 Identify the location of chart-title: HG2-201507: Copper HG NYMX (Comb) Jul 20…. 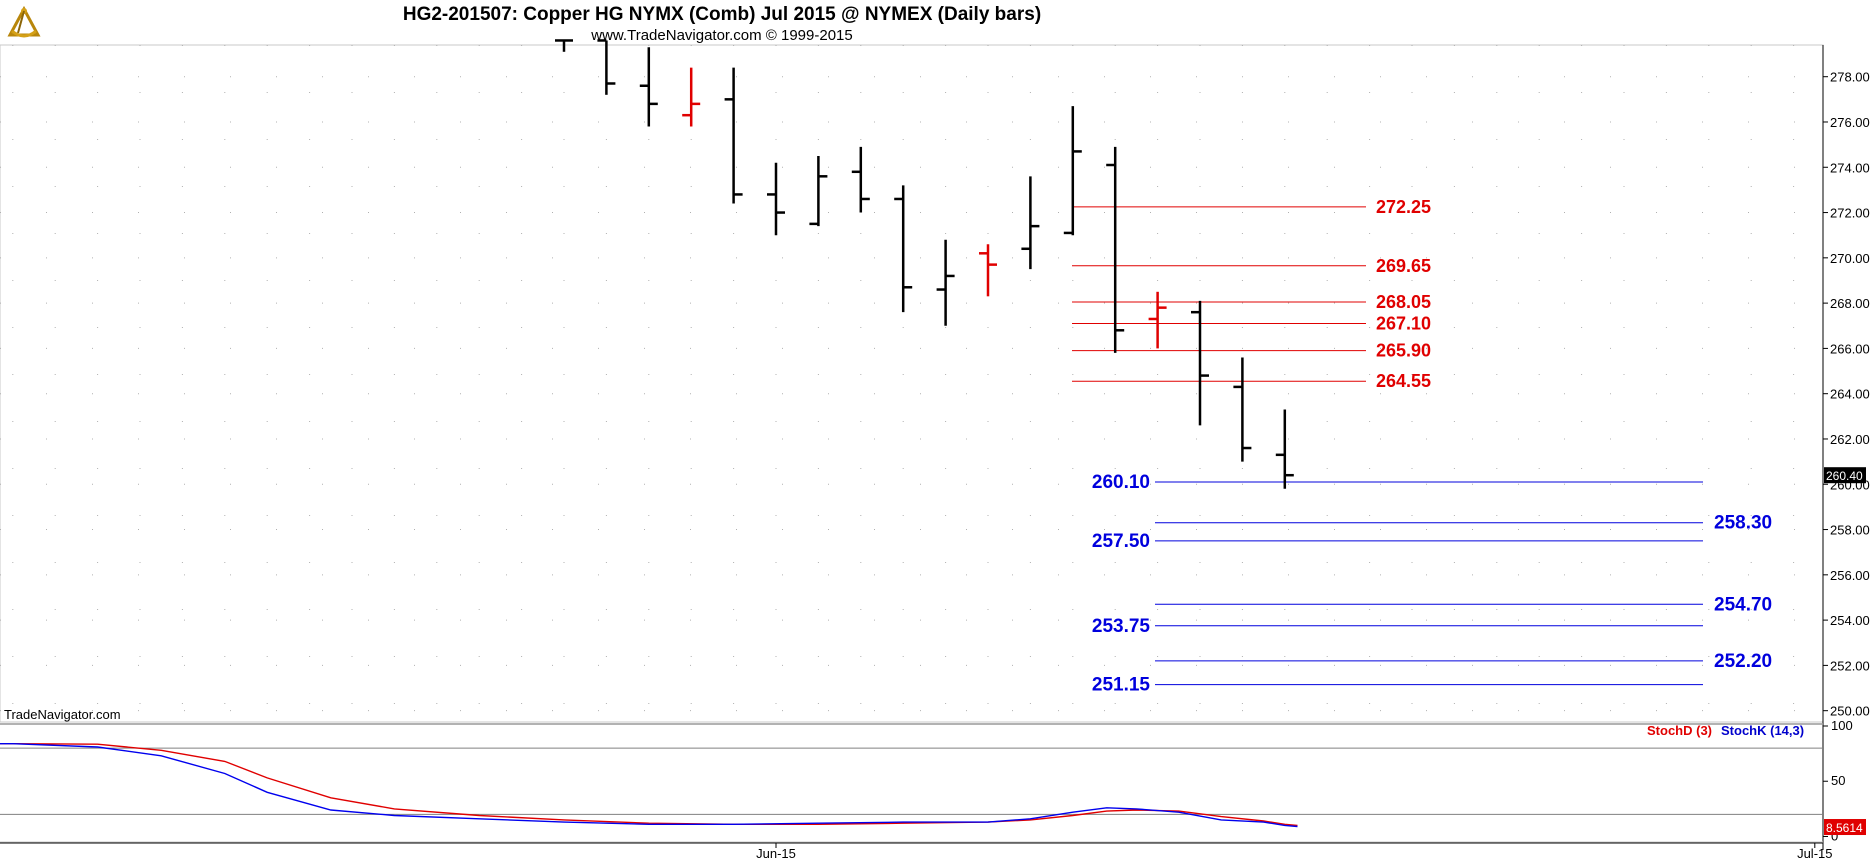
(722, 14).